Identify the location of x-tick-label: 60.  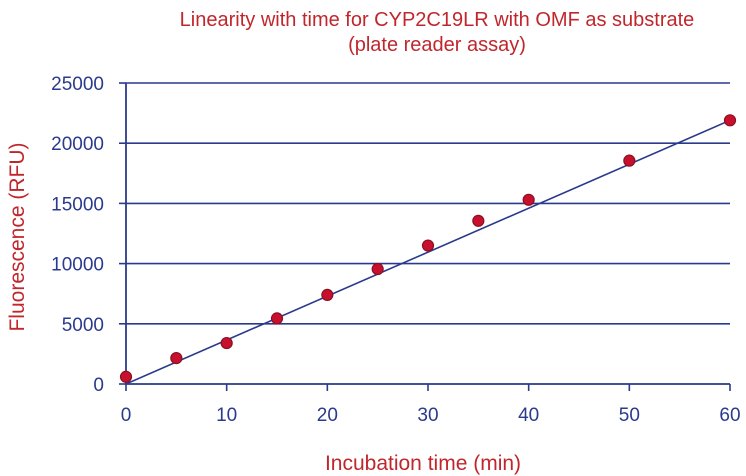
(729, 415).